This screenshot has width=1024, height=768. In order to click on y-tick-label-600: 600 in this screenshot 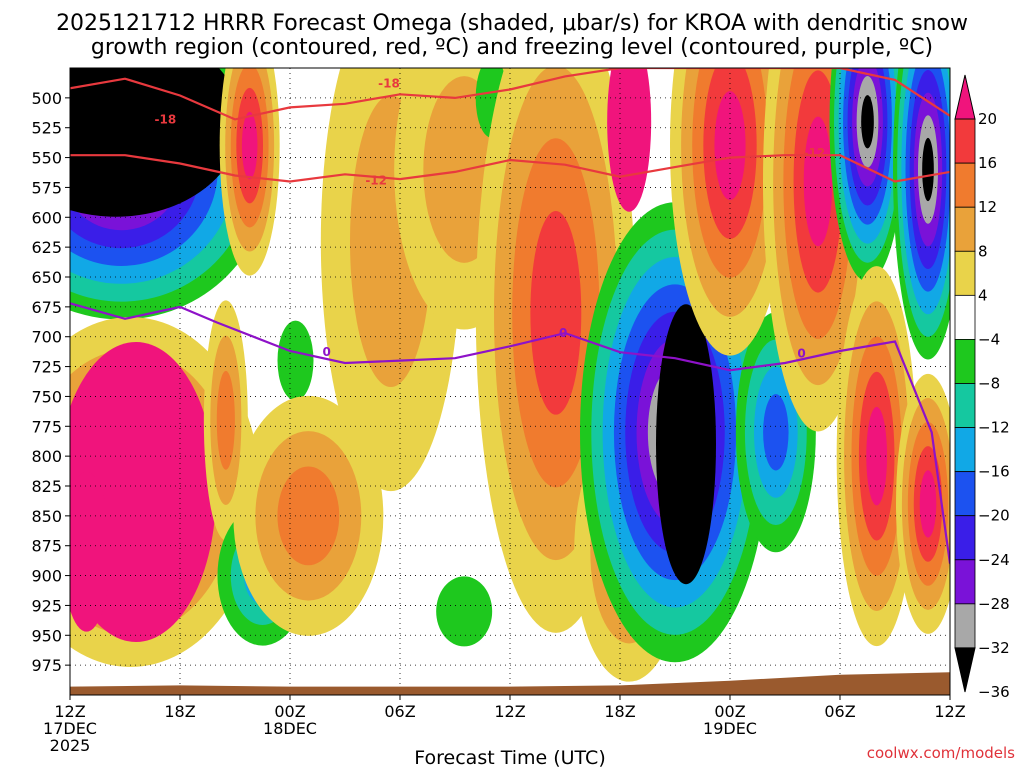, I will do `click(46, 217)`.